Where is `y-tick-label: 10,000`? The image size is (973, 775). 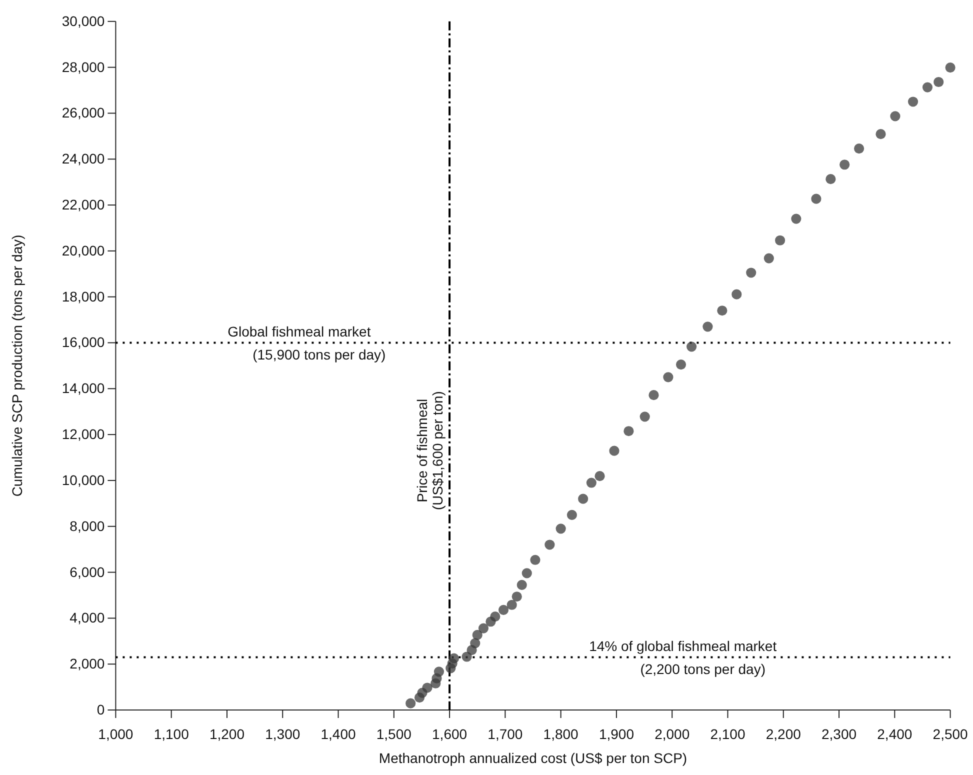
y-tick-label: 10,000 is located at coordinates (83, 480).